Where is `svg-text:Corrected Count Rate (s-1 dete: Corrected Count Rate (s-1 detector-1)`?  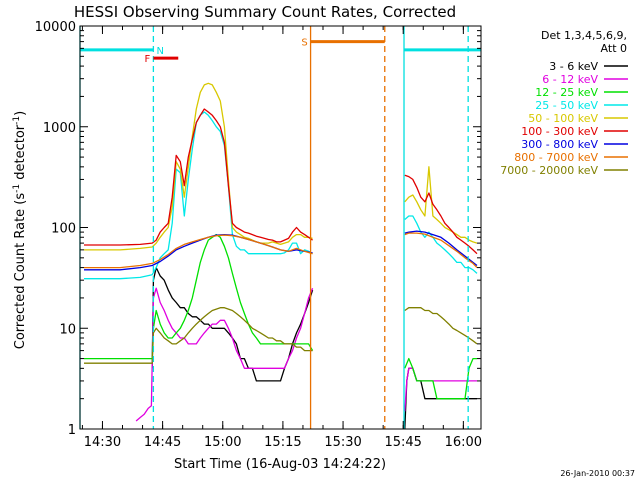 svg-text:Corrected Count Rate (s-1 dete: Corrected Count Rate (s-1 detector-1) is located at coordinates (20, 230).